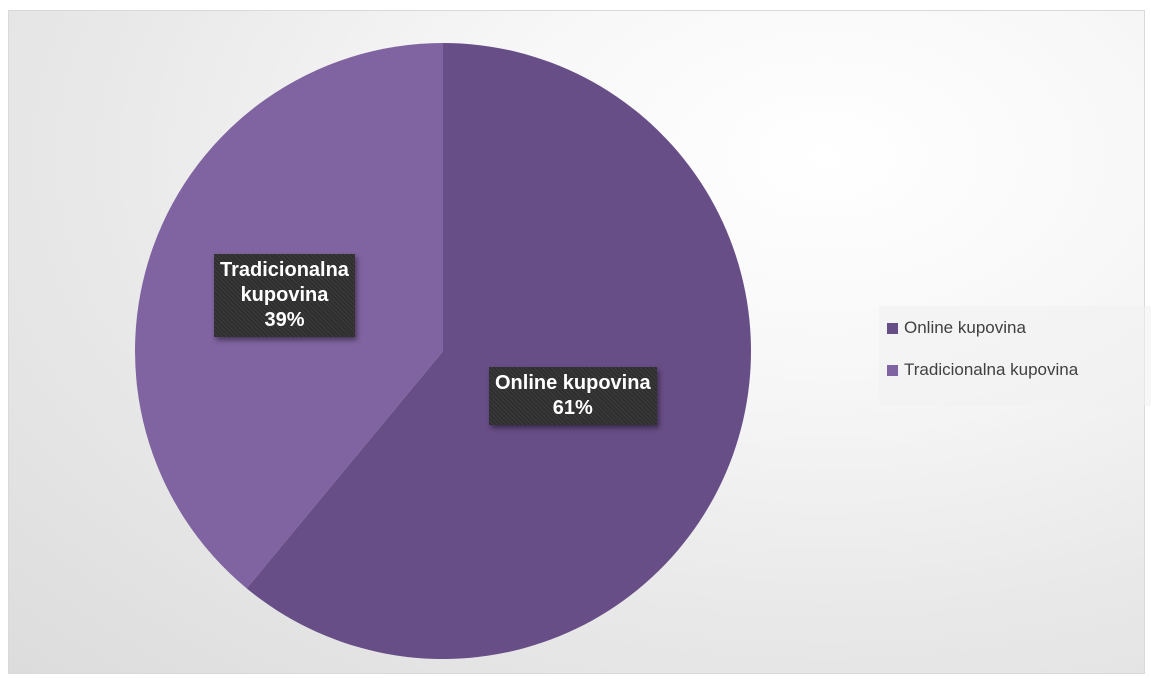  Describe the element at coordinates (573, 383) in the screenshot. I see `data-label-online-name: Online kupovina` at that location.